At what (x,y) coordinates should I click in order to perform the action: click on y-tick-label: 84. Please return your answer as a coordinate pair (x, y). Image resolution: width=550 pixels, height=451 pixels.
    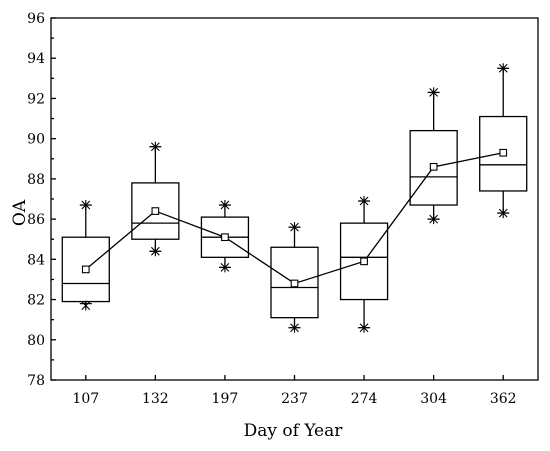
    Looking at the image, I should click on (36, 260).